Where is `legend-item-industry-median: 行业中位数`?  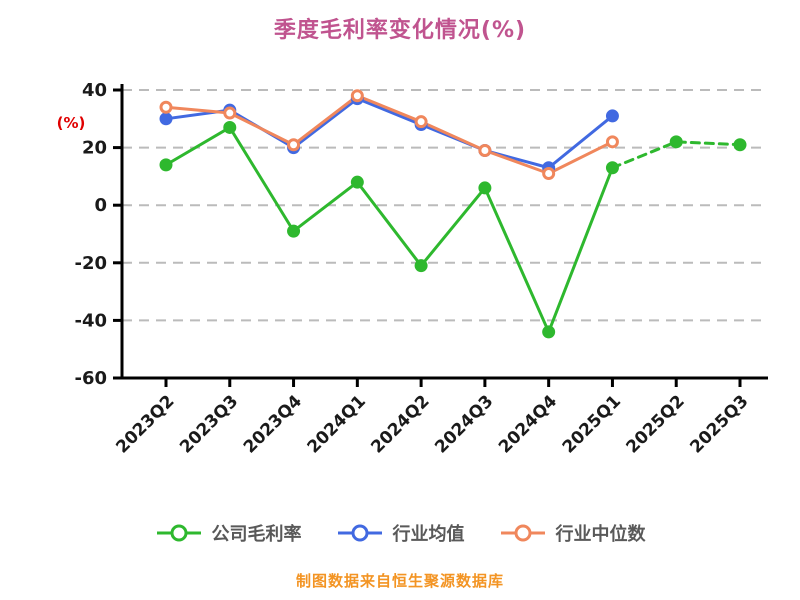
legend-item-industry-median: 行业中位数 is located at coordinates (572, 533).